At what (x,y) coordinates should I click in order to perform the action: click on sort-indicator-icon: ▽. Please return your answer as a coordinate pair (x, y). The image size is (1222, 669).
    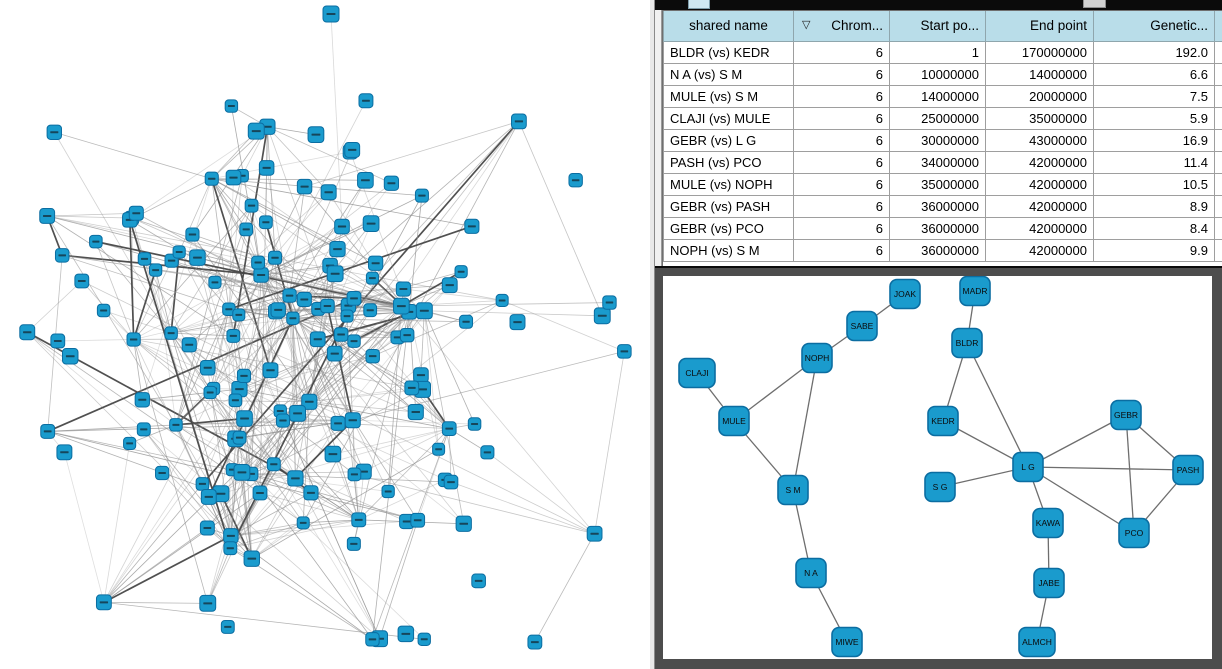
    Looking at the image, I should click on (806, 25).